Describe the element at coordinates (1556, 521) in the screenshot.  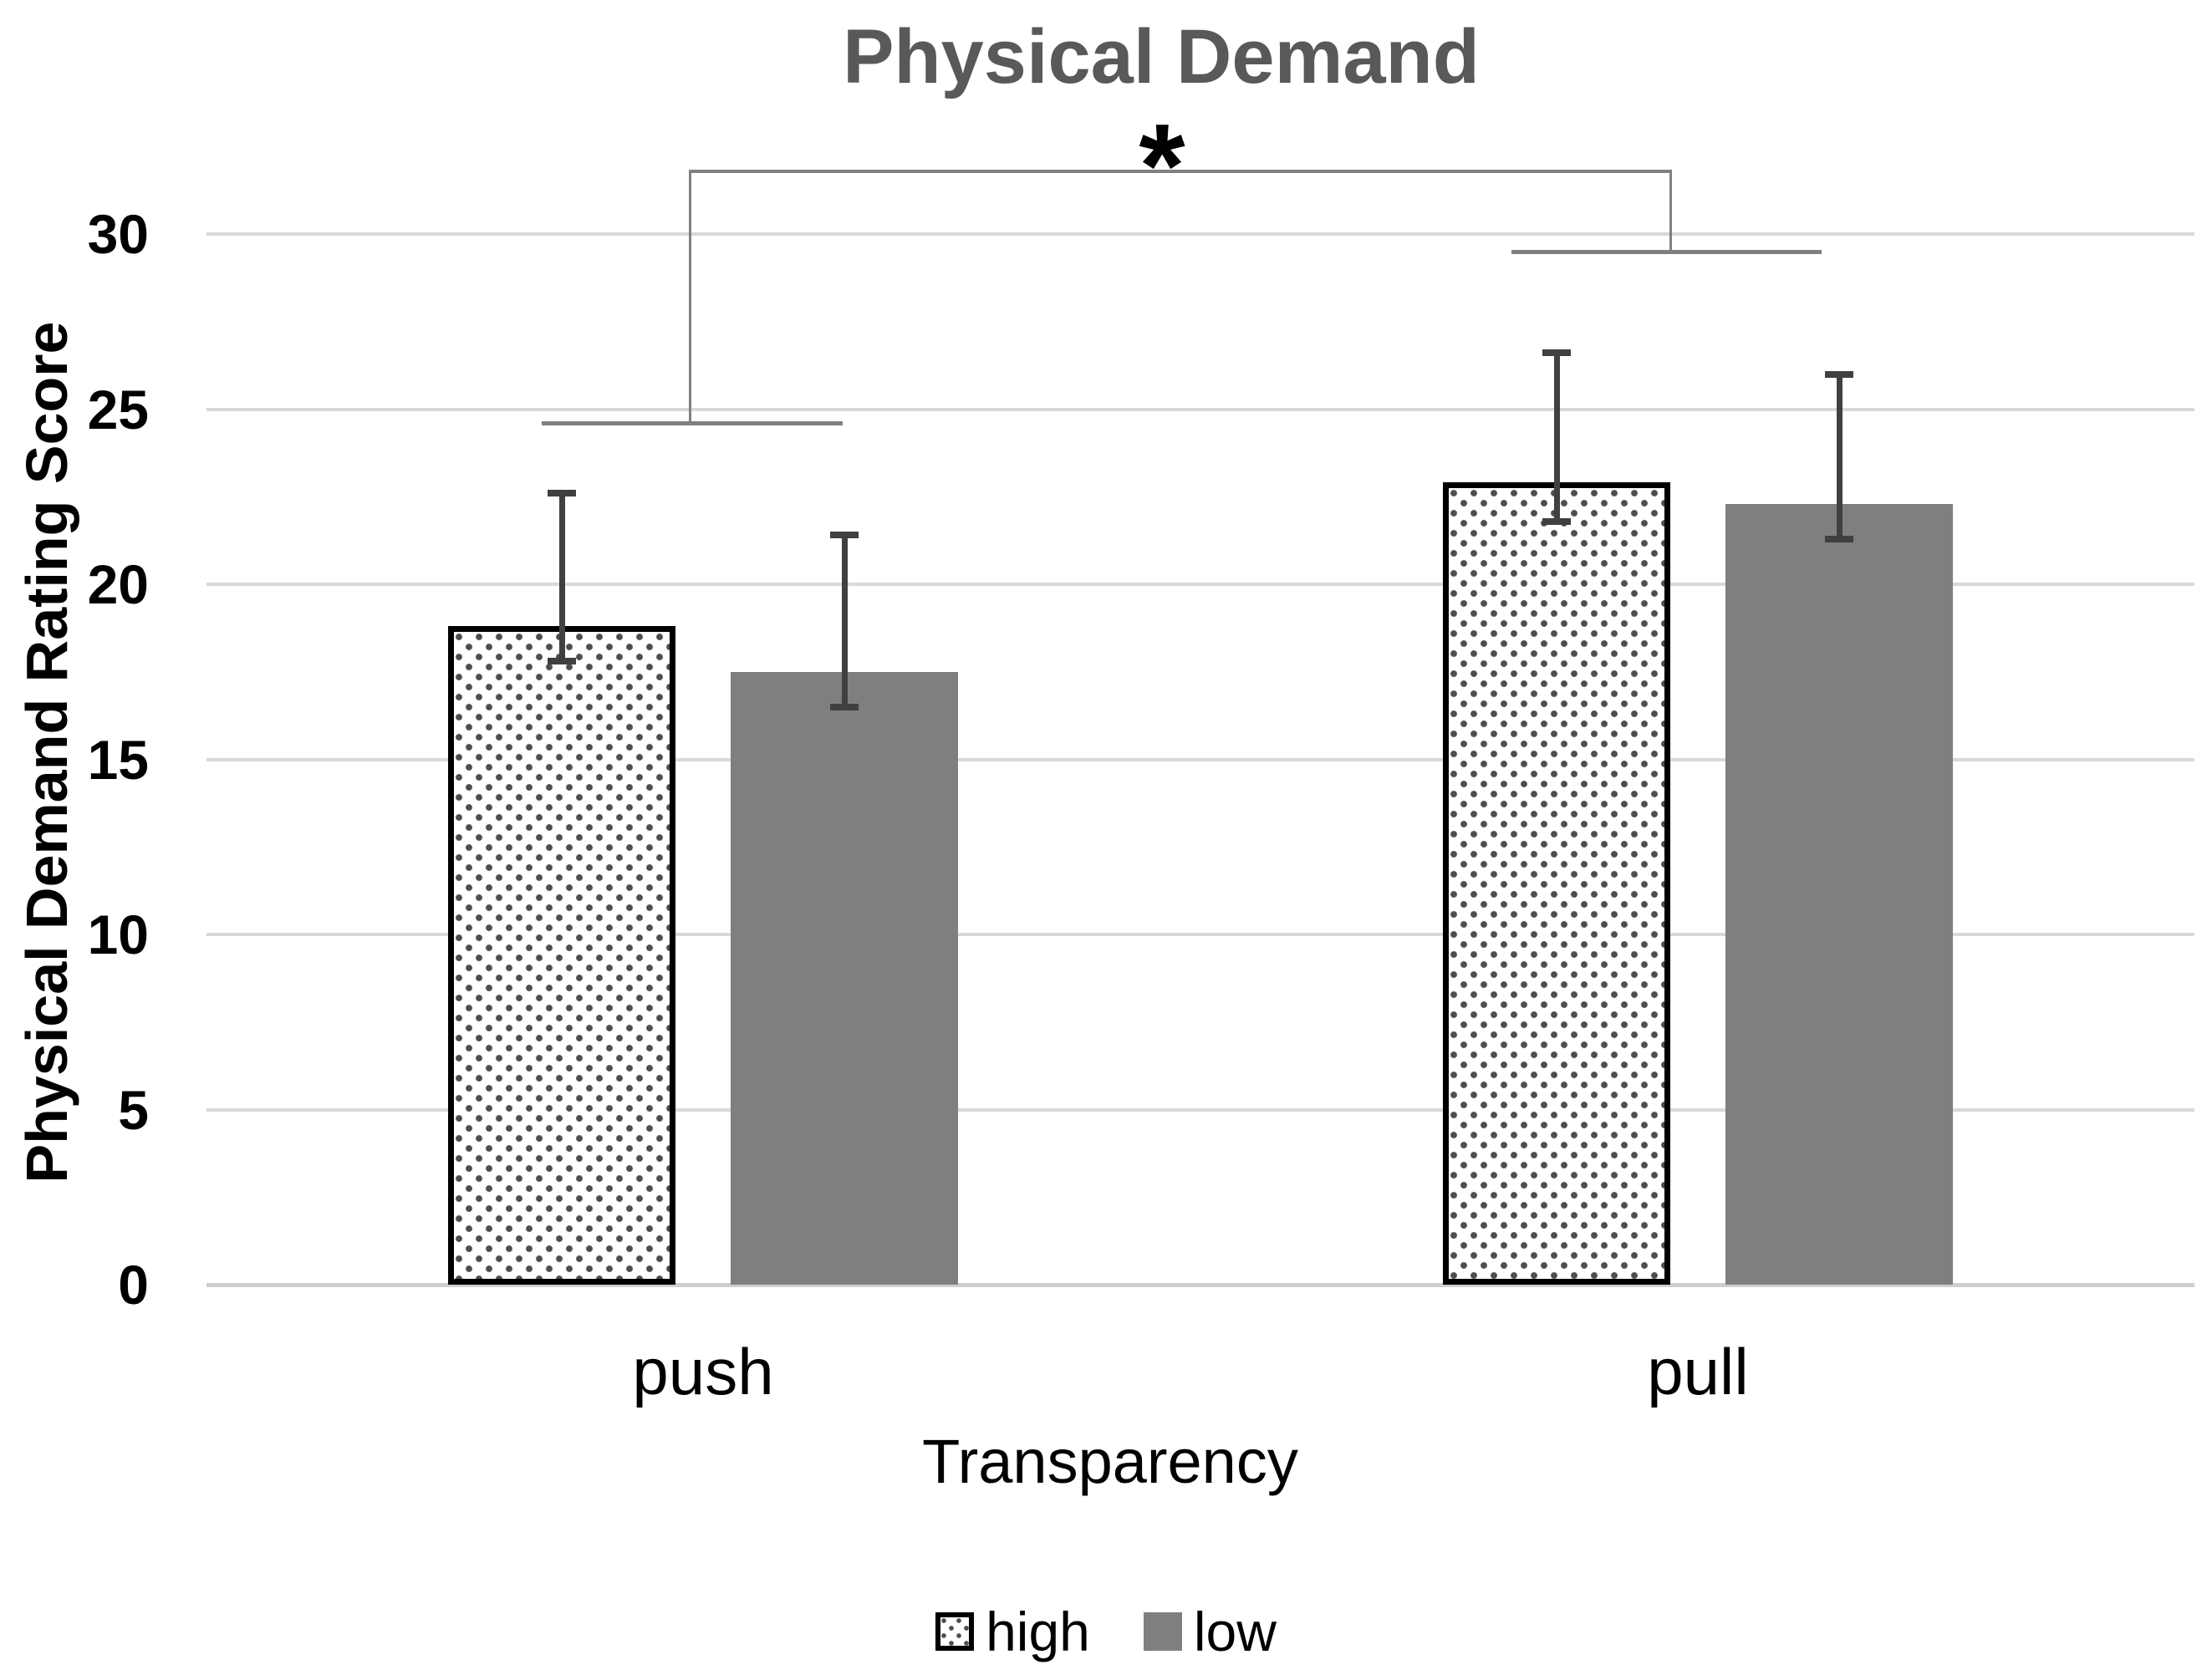
I see `error-cap-bottom-pull-high` at that location.